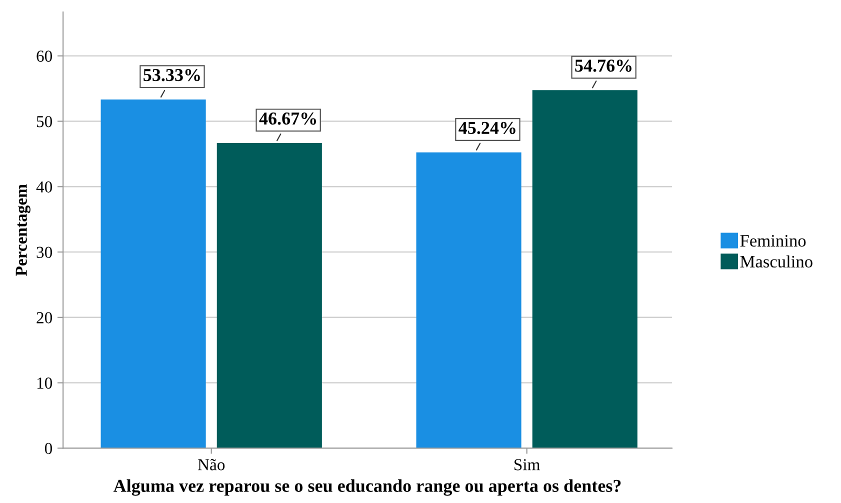  I want to click on legend-label: Masculino, so click(776, 261).